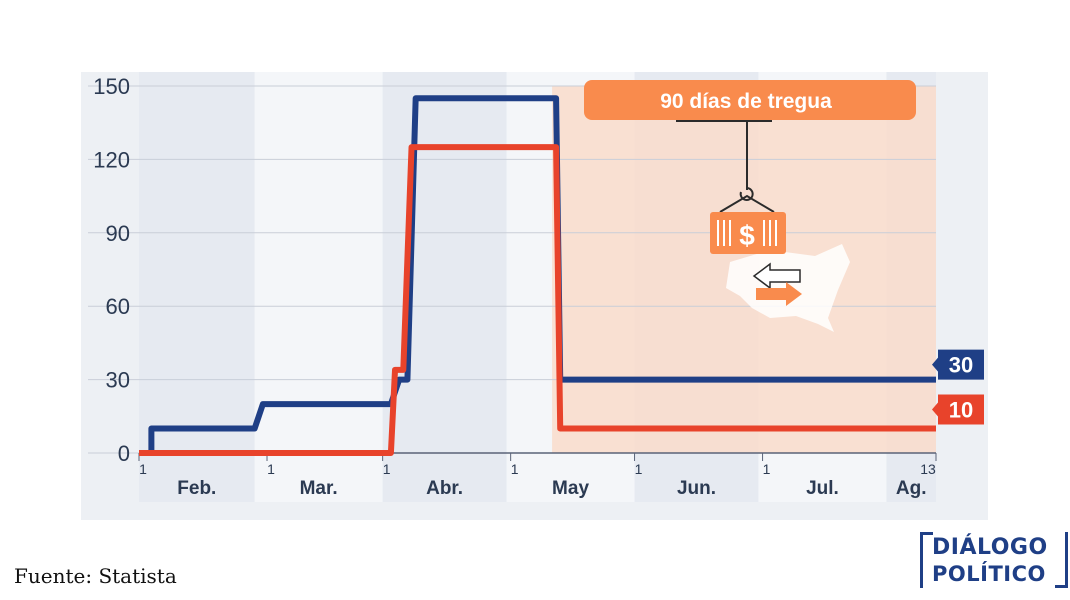 This screenshot has width=1070, height=600. Describe the element at coordinates (95, 576) in the screenshot. I see `source-note: Fuente: Statista` at that location.